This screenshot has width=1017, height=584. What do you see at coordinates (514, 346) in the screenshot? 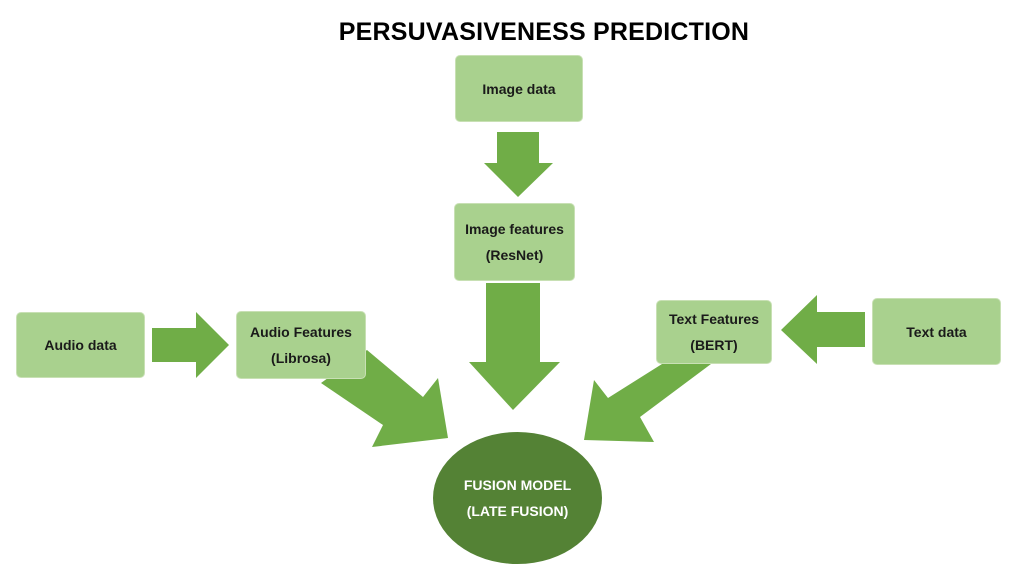
I see `arrow-image-features-to-fusion` at bounding box center [514, 346].